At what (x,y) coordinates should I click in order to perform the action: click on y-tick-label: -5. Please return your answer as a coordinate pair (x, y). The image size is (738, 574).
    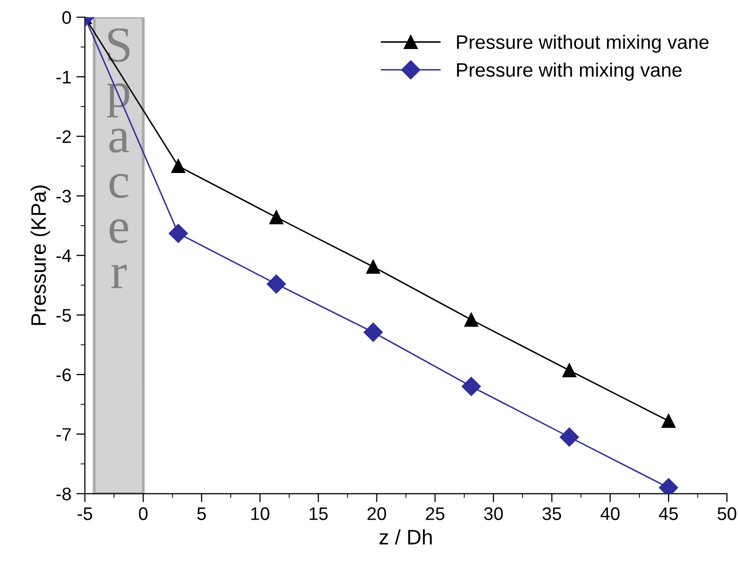
    Looking at the image, I should click on (63, 315).